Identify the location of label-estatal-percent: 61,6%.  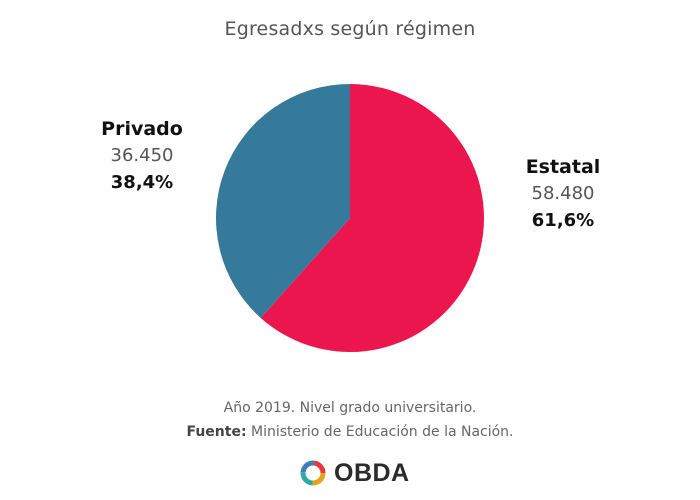
(563, 220).